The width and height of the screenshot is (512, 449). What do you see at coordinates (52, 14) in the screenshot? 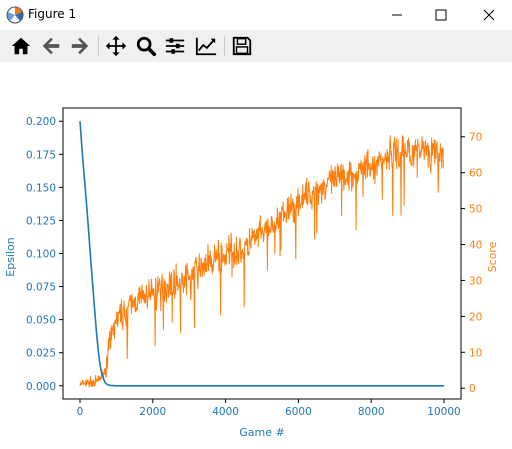
I see `window-title: Figure 1` at bounding box center [52, 14].